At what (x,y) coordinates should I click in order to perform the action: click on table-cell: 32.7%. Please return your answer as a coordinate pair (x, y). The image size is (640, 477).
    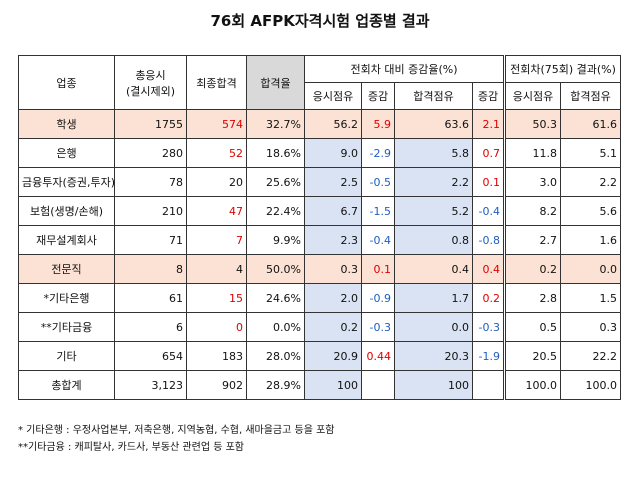
    Looking at the image, I should click on (275, 124).